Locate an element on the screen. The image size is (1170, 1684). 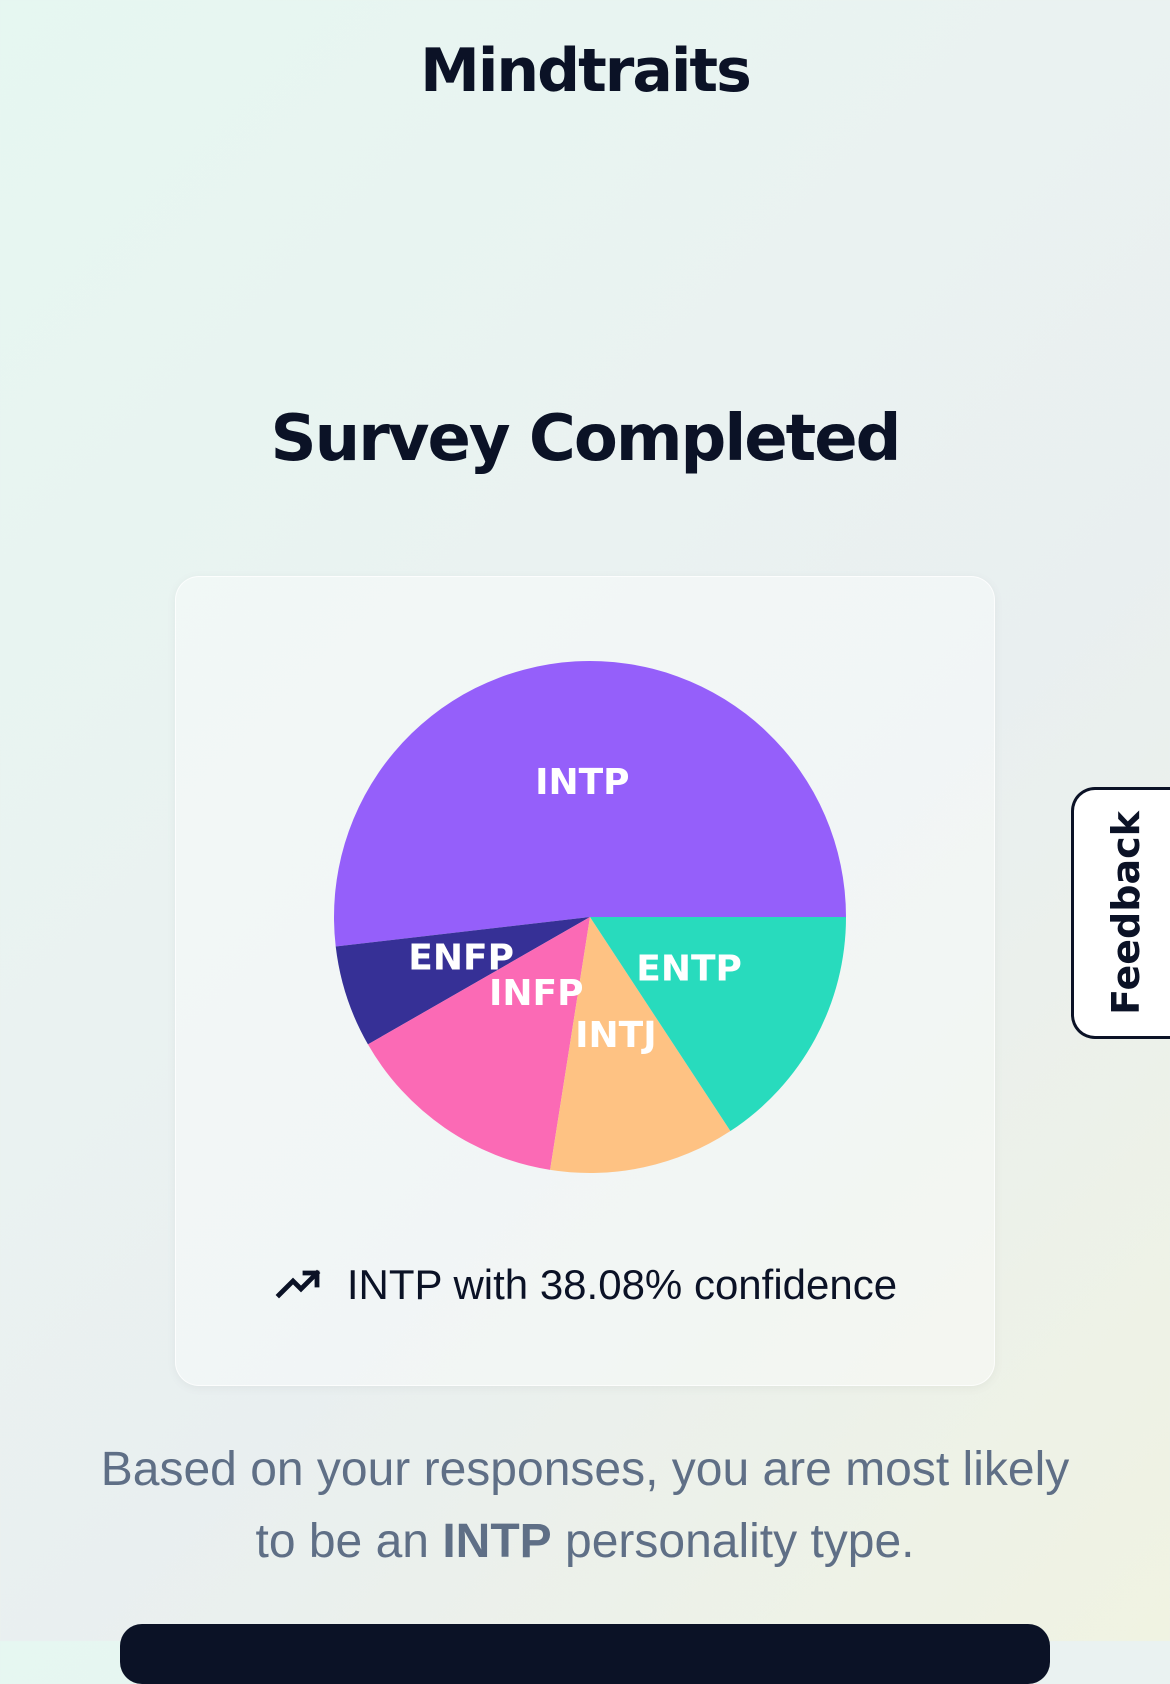
pie-slice-infp is located at coordinates (478, 1043).